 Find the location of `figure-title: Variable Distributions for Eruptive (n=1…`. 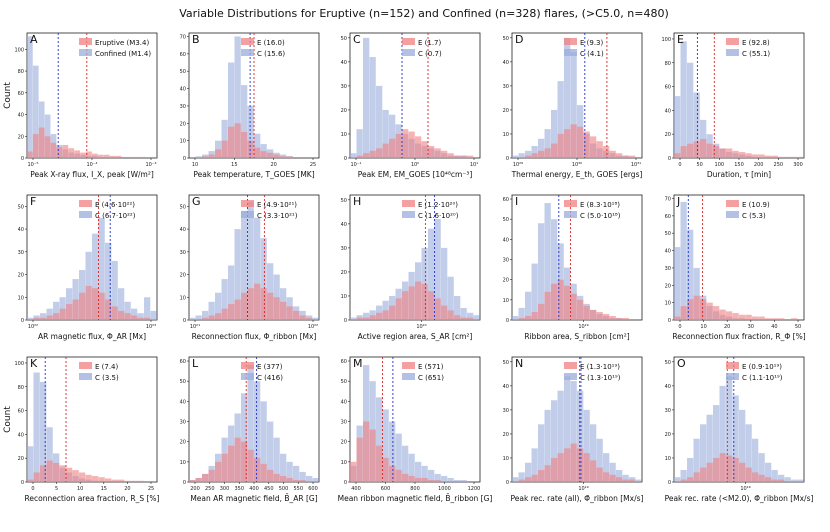

figure-title: Variable Distributions for Eruptive (n=1… is located at coordinates (423, 13).